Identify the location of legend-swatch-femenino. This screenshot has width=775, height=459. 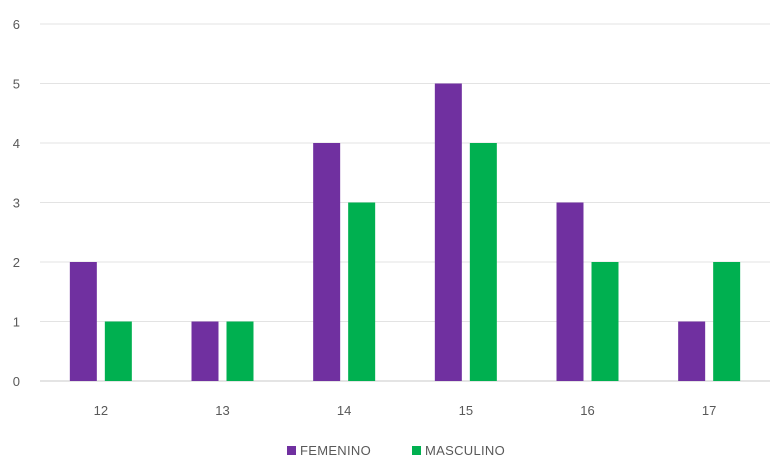
(291, 450).